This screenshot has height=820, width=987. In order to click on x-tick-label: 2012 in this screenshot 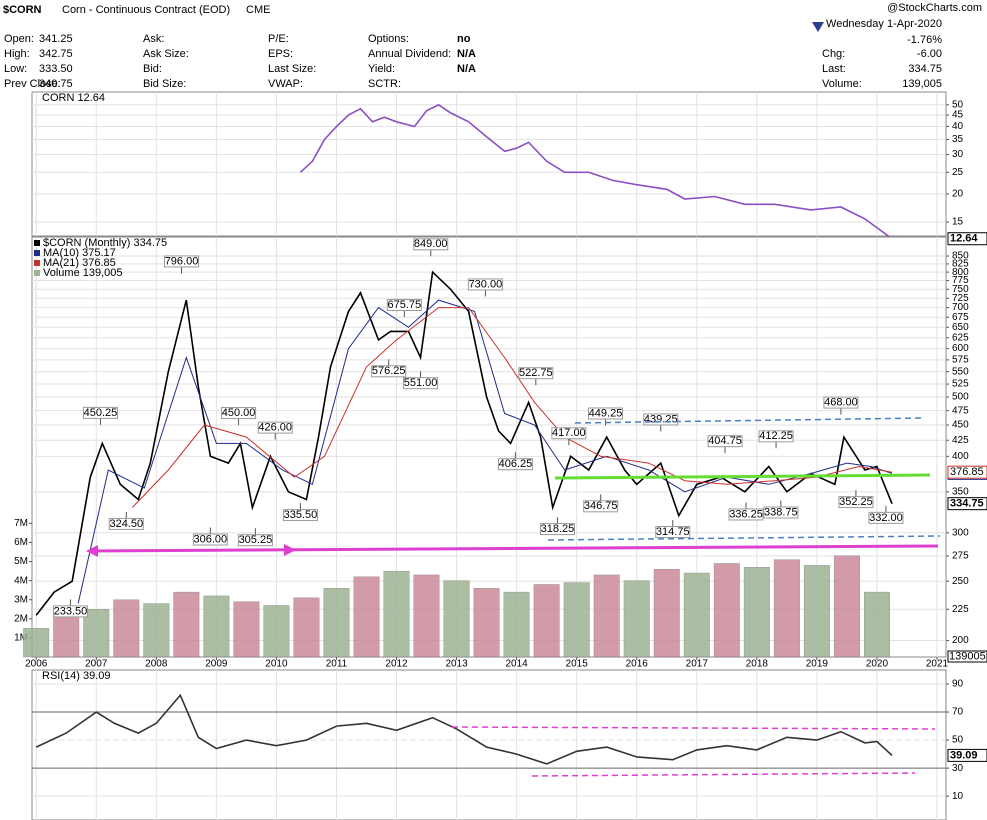, I will do `click(396, 664)`.